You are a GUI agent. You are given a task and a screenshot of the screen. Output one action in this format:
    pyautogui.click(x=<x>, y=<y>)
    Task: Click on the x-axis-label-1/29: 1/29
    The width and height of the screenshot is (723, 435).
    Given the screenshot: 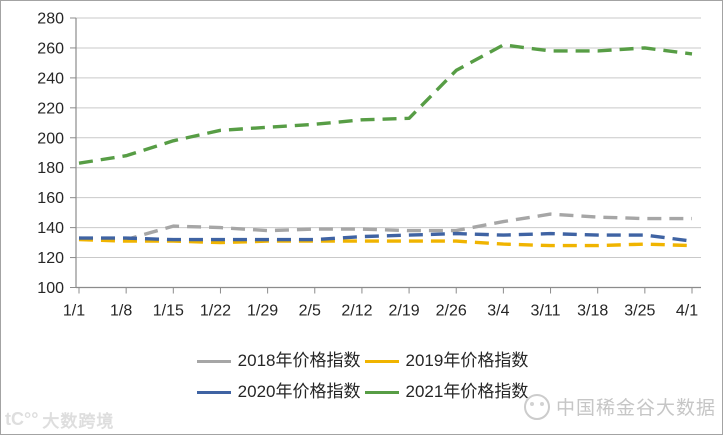 What is the action you would take?
    pyautogui.click(x=262, y=311)
    